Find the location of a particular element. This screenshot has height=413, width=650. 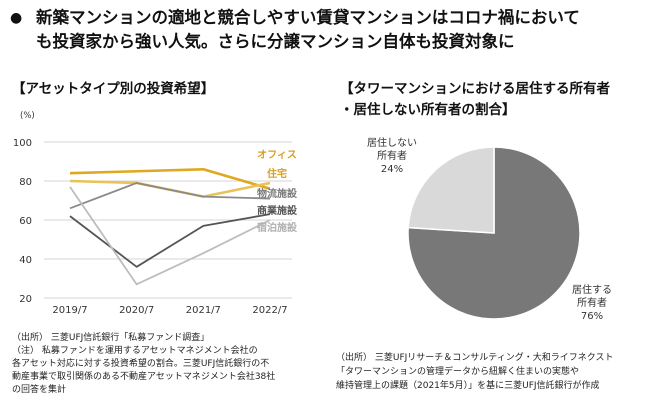

x-tick-label: 2022/7 is located at coordinates (269, 310).